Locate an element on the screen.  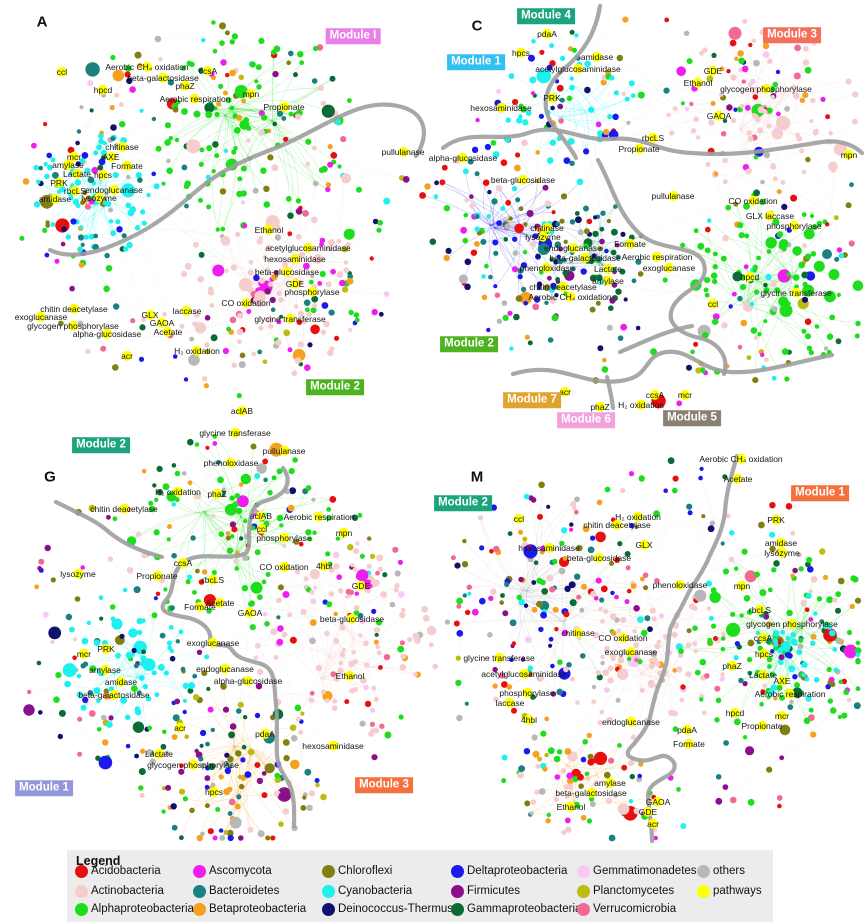
legend-item: others is located at coordinates (721, 871).